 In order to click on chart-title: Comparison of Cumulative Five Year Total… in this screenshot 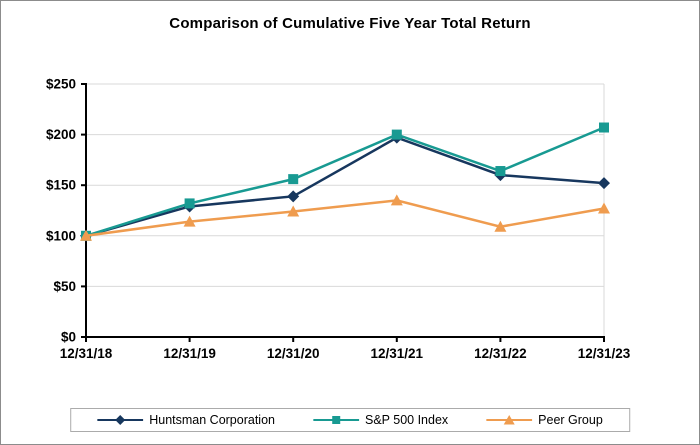, I will do `click(350, 23)`.